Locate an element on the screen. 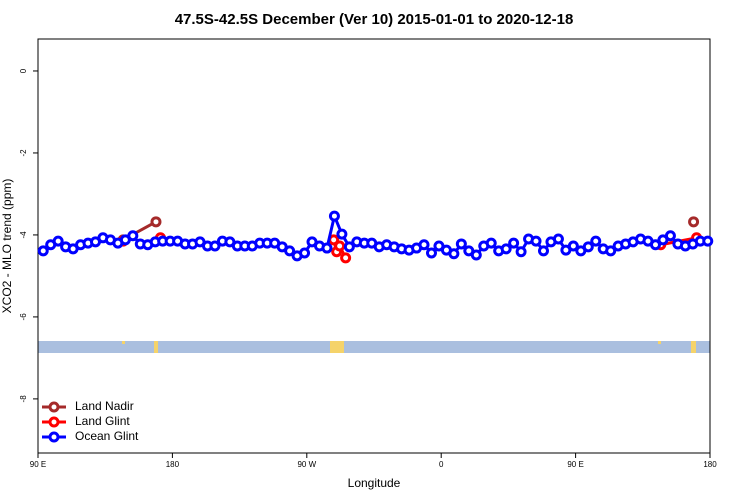 The image size is (750, 500). legend-label: Land Glint is located at coordinates (102, 421).